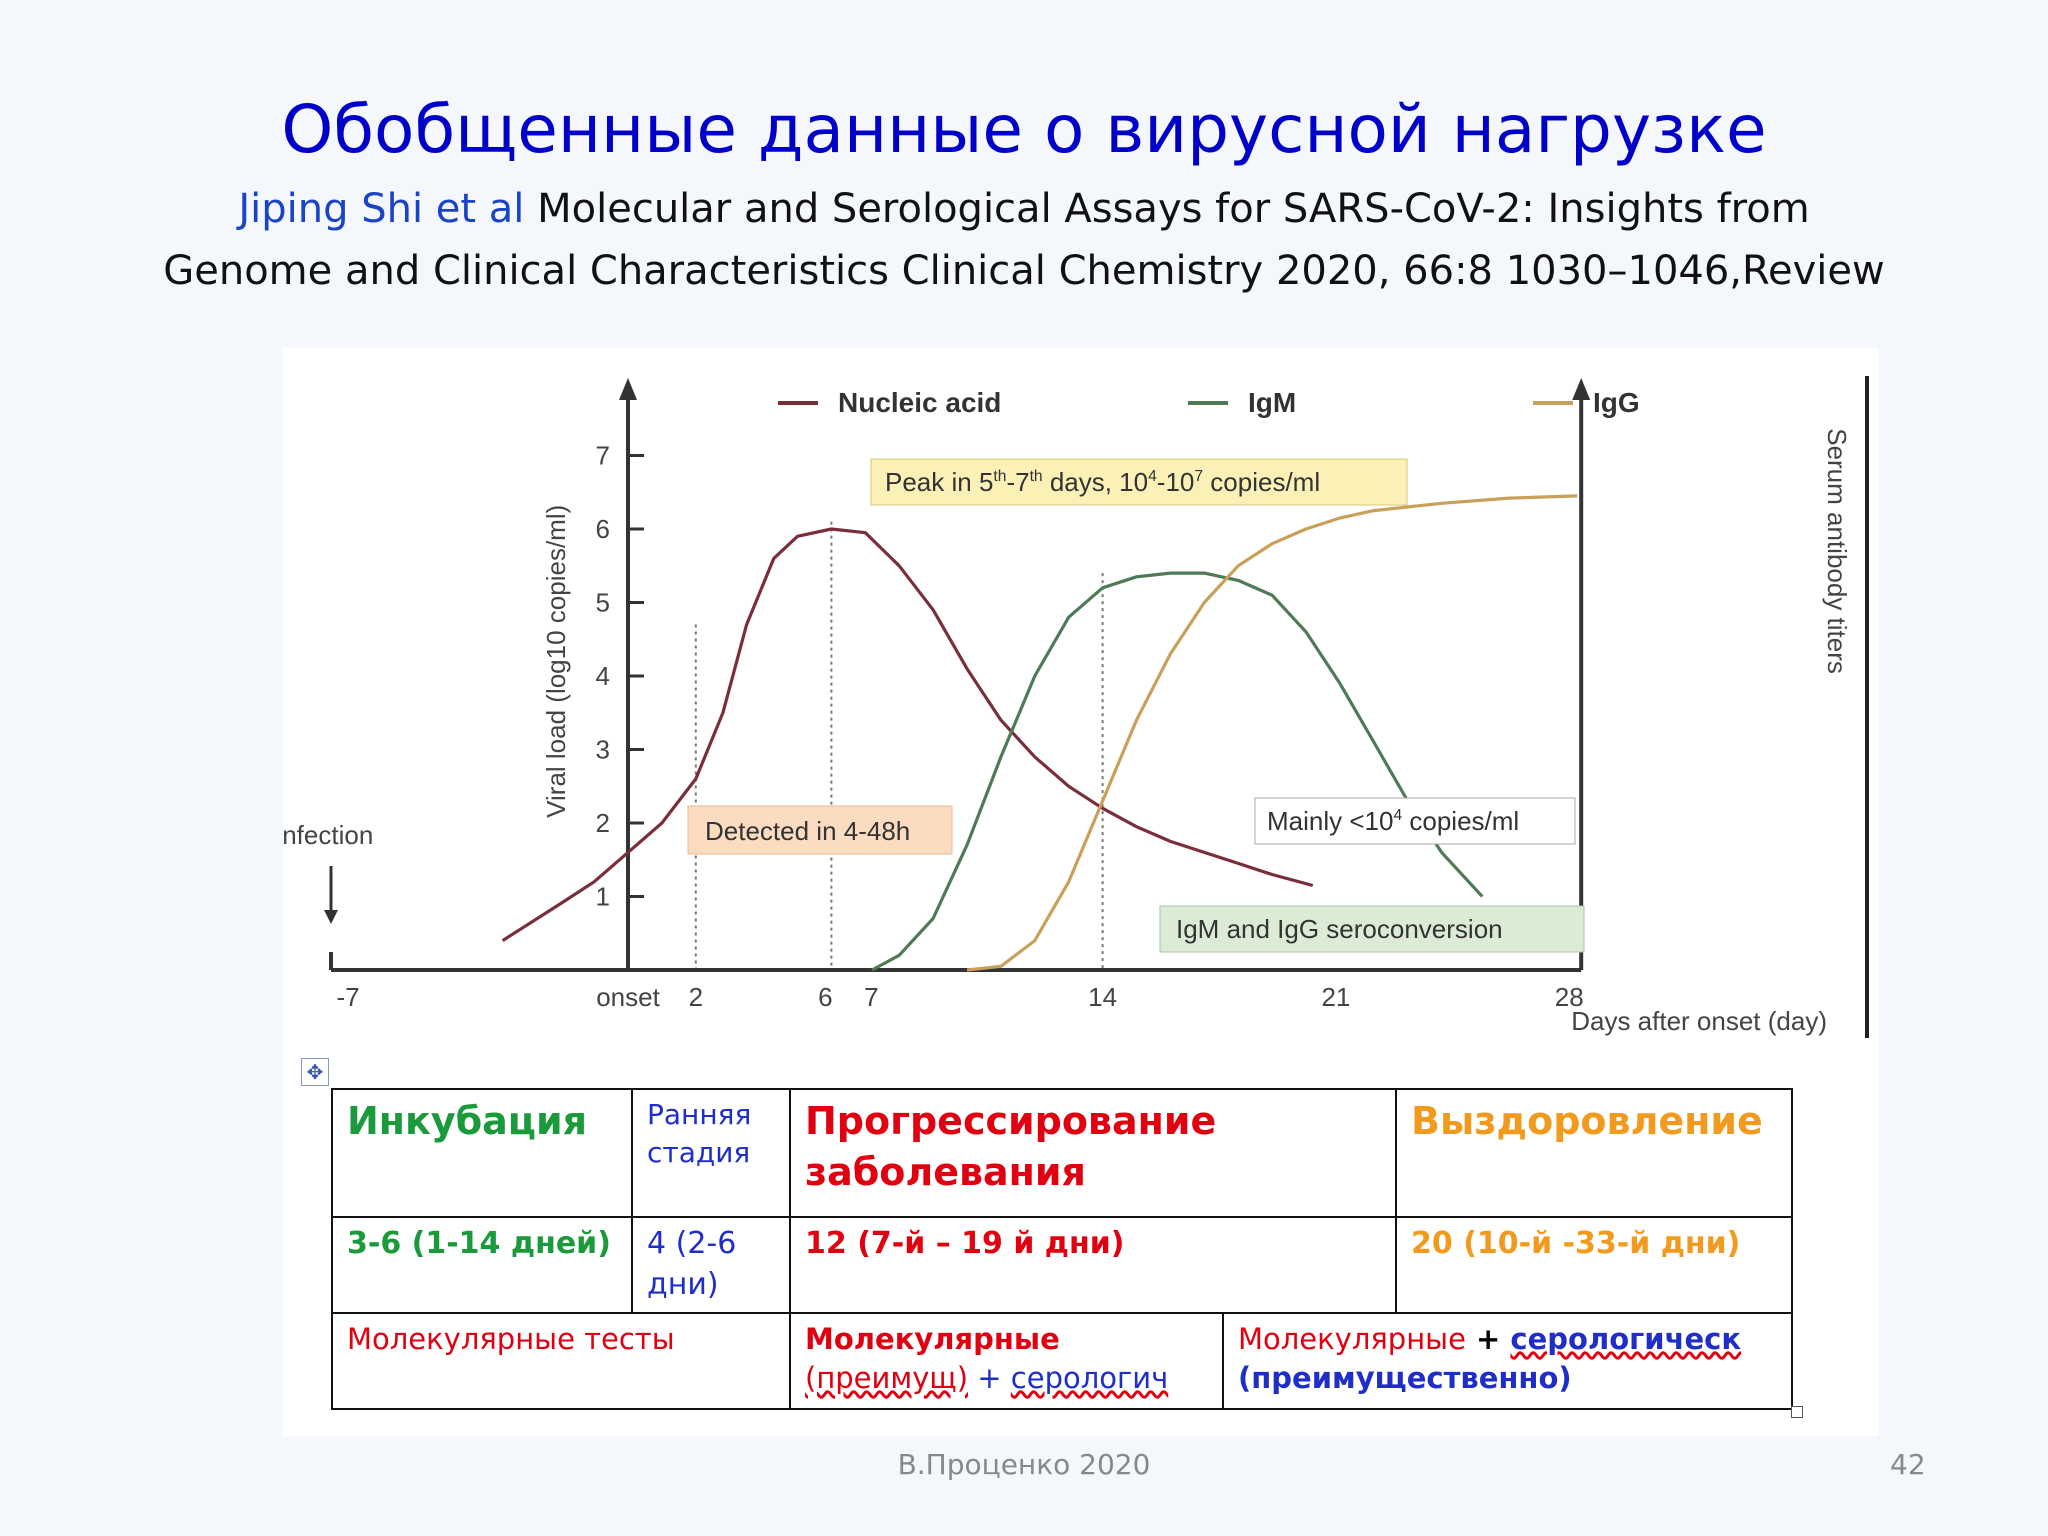  I want to click on annotation-text-part: Mainly <10, so click(1330, 821).